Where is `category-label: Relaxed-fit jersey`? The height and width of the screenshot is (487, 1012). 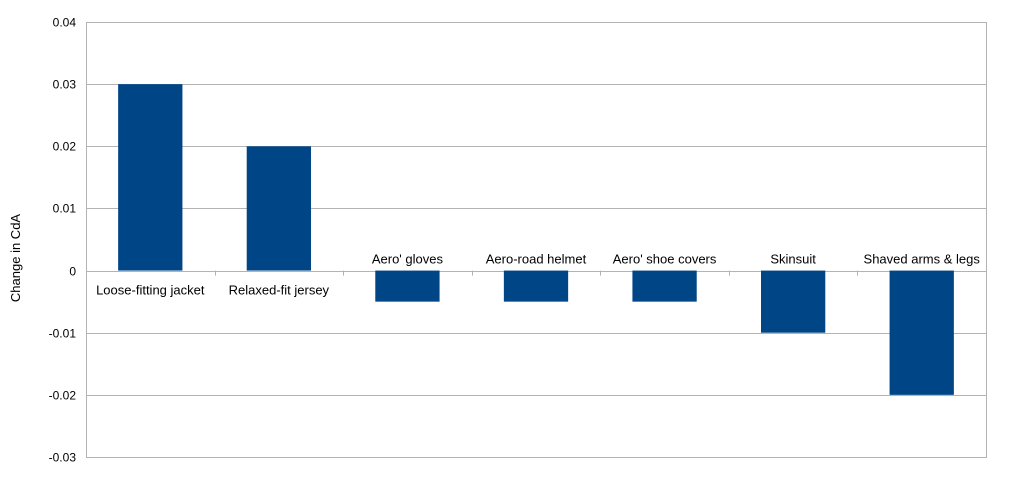
category-label: Relaxed-fit jersey is located at coordinates (279, 290).